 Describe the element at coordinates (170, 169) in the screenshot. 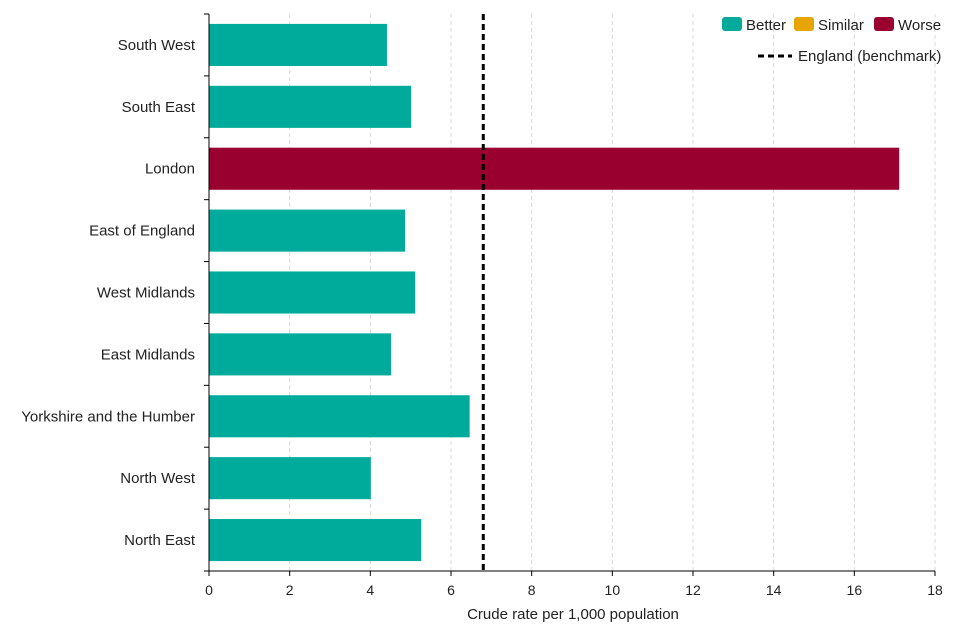

I see `category-label: London` at that location.